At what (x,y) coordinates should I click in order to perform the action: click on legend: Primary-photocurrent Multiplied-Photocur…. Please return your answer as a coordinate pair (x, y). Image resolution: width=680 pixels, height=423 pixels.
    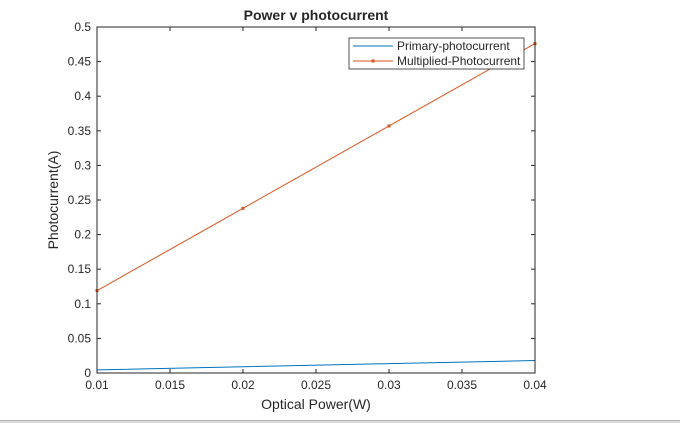
    Looking at the image, I should click on (436, 53).